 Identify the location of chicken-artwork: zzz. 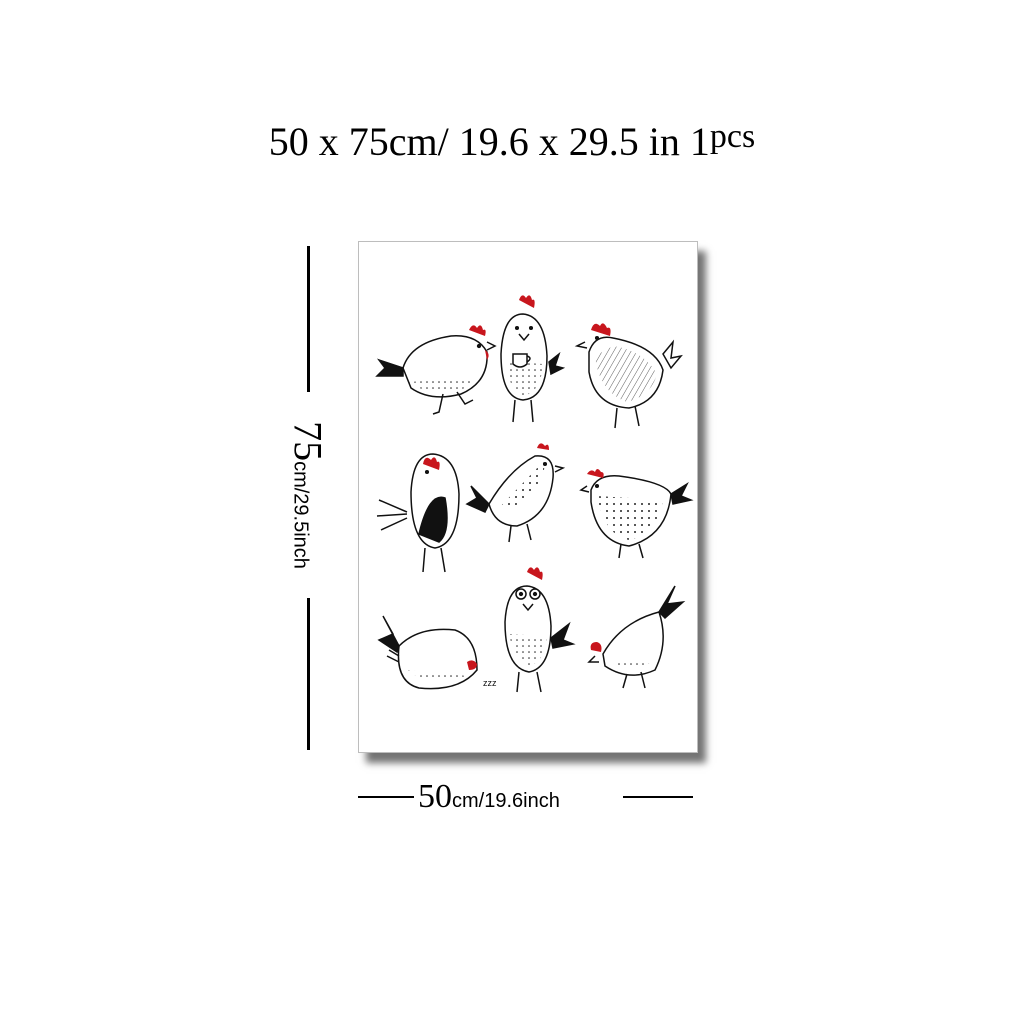
(534, 494).